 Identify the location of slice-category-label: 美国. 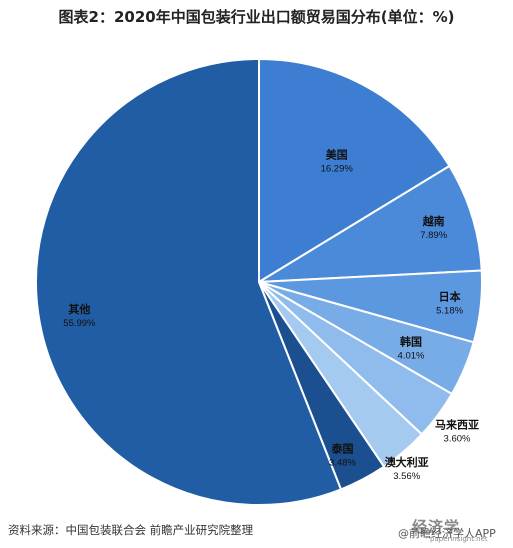
(337, 155).